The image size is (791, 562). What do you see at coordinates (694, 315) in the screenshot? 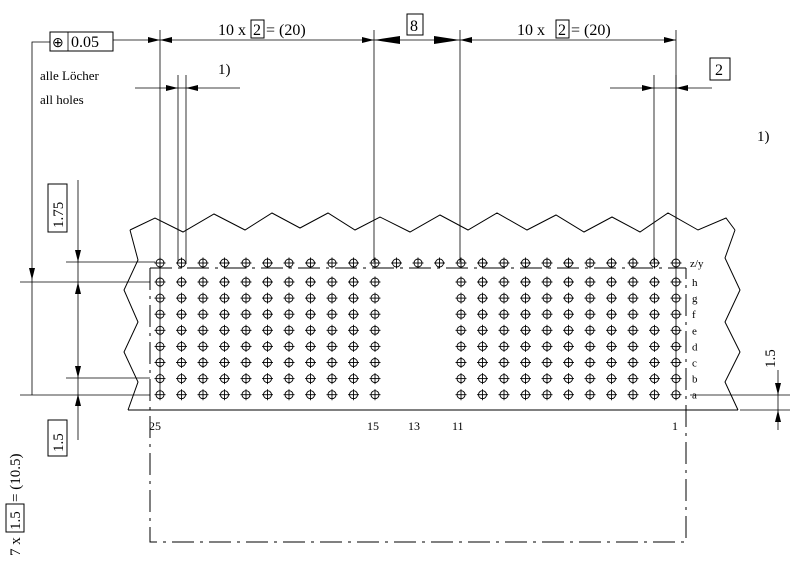
I see `row-label-f: f` at bounding box center [694, 315].